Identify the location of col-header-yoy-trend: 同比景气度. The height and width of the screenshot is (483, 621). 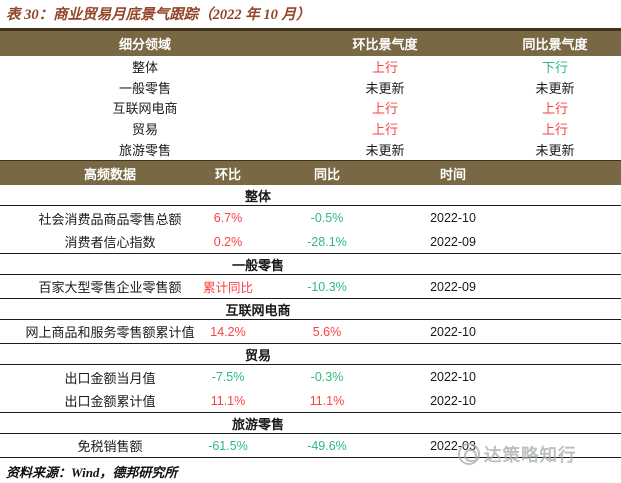
(555, 44).